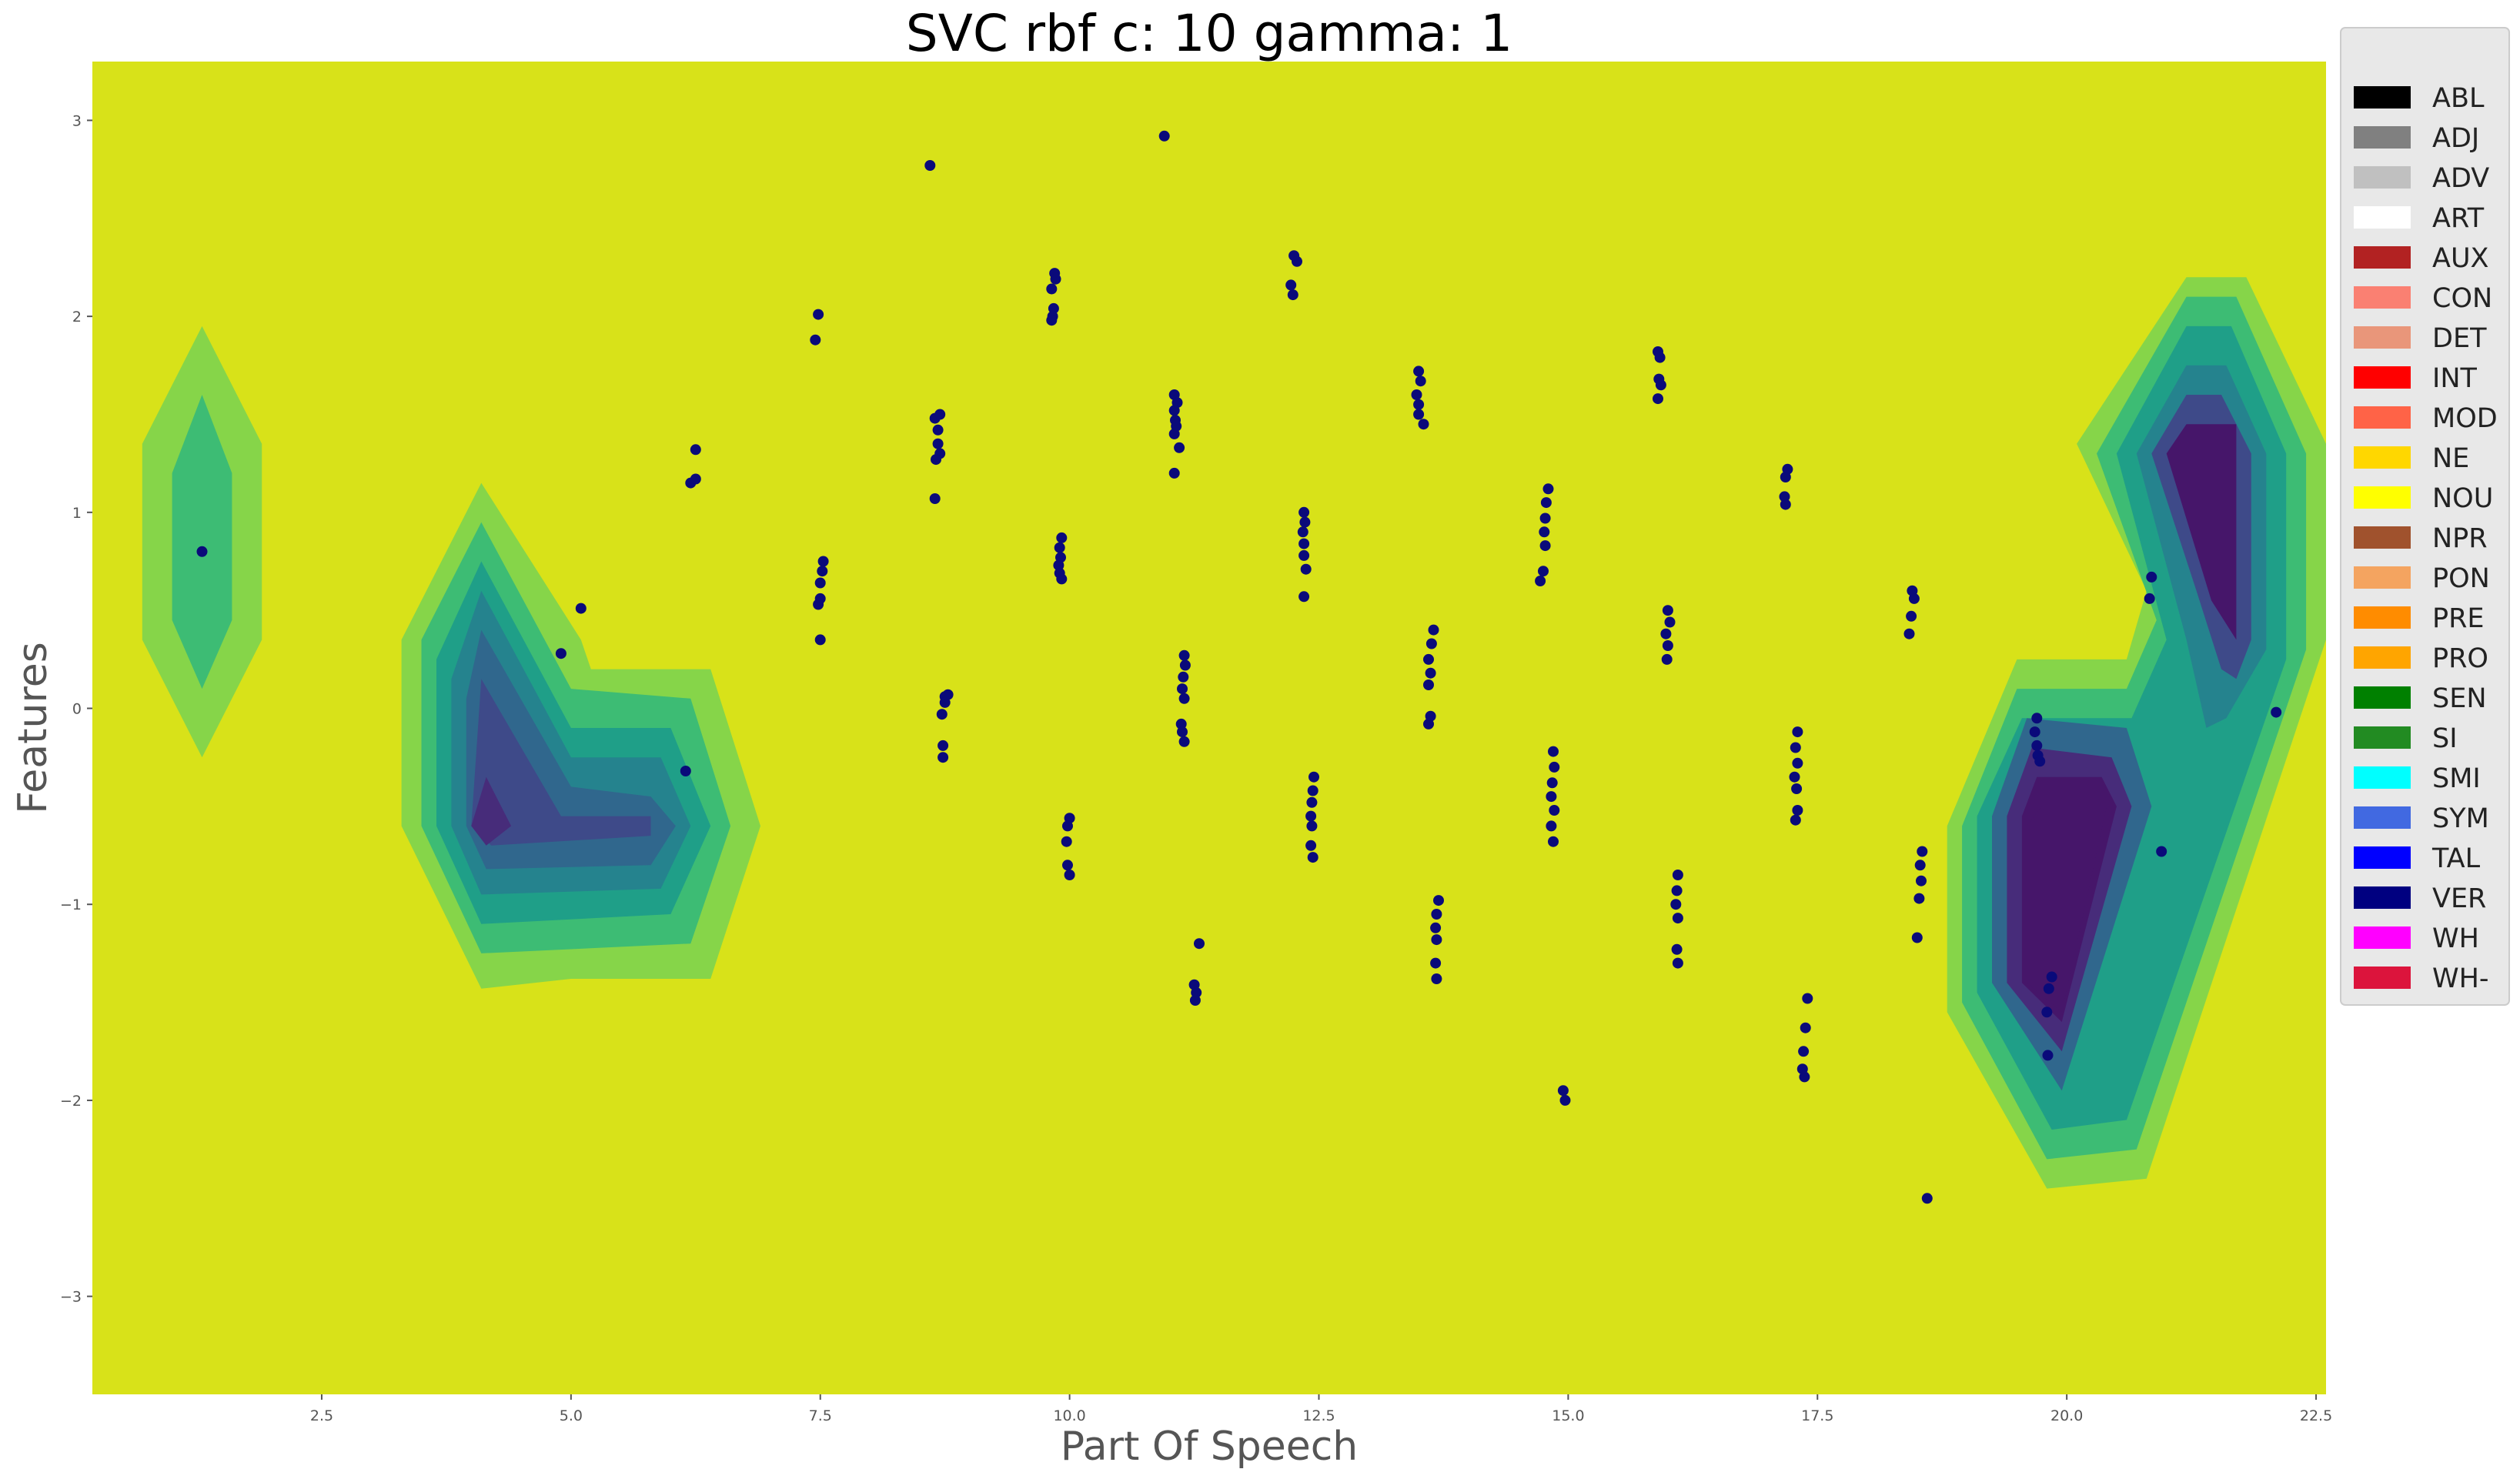  I want to click on x-tick-label: 2.5, so click(321, 1415).